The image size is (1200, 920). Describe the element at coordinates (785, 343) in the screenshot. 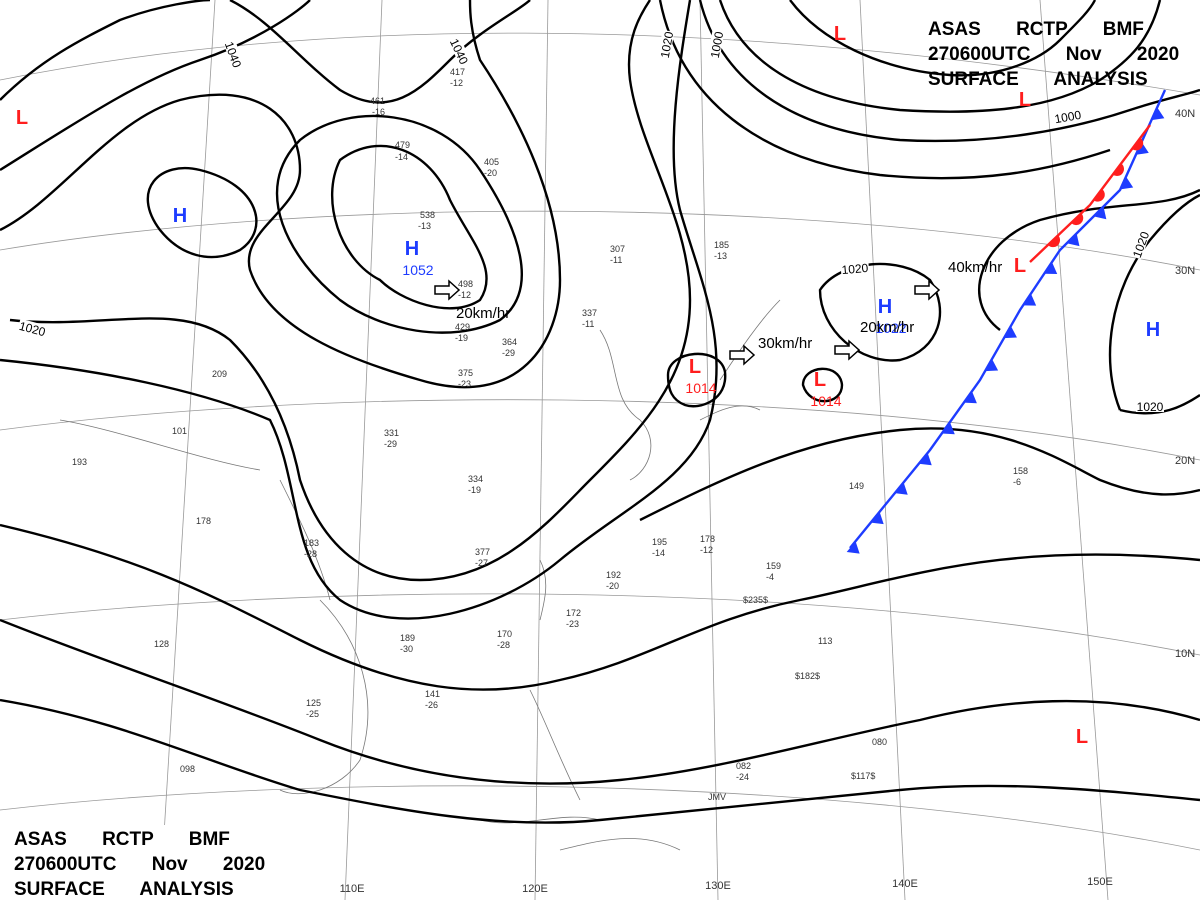

I see `motion-label: 30km/hr` at that location.